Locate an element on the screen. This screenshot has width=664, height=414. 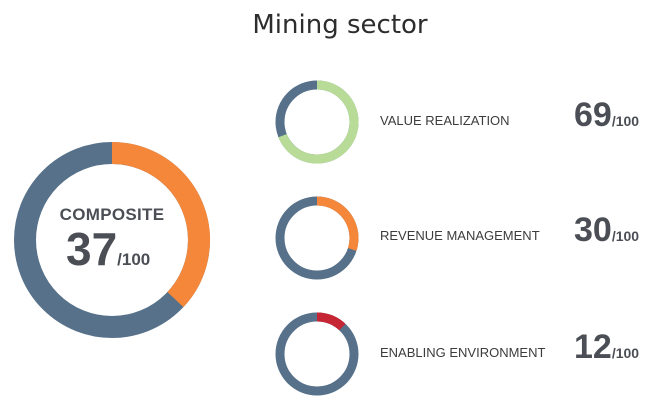
enabling-environment-track is located at coordinates (317, 354).